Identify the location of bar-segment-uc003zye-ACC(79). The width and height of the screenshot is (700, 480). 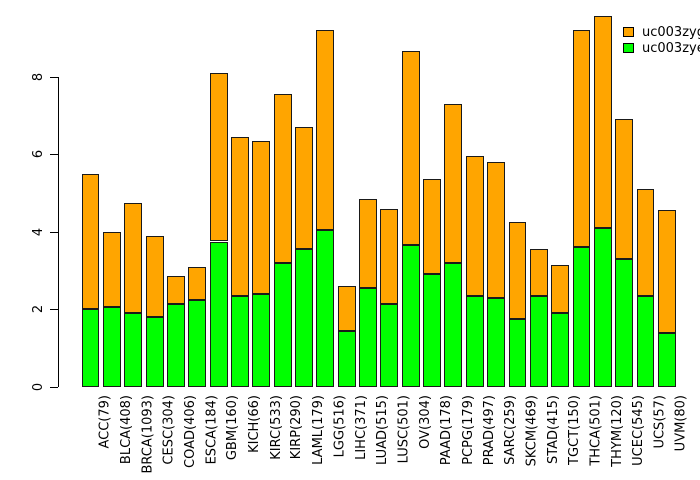
(90, 348).